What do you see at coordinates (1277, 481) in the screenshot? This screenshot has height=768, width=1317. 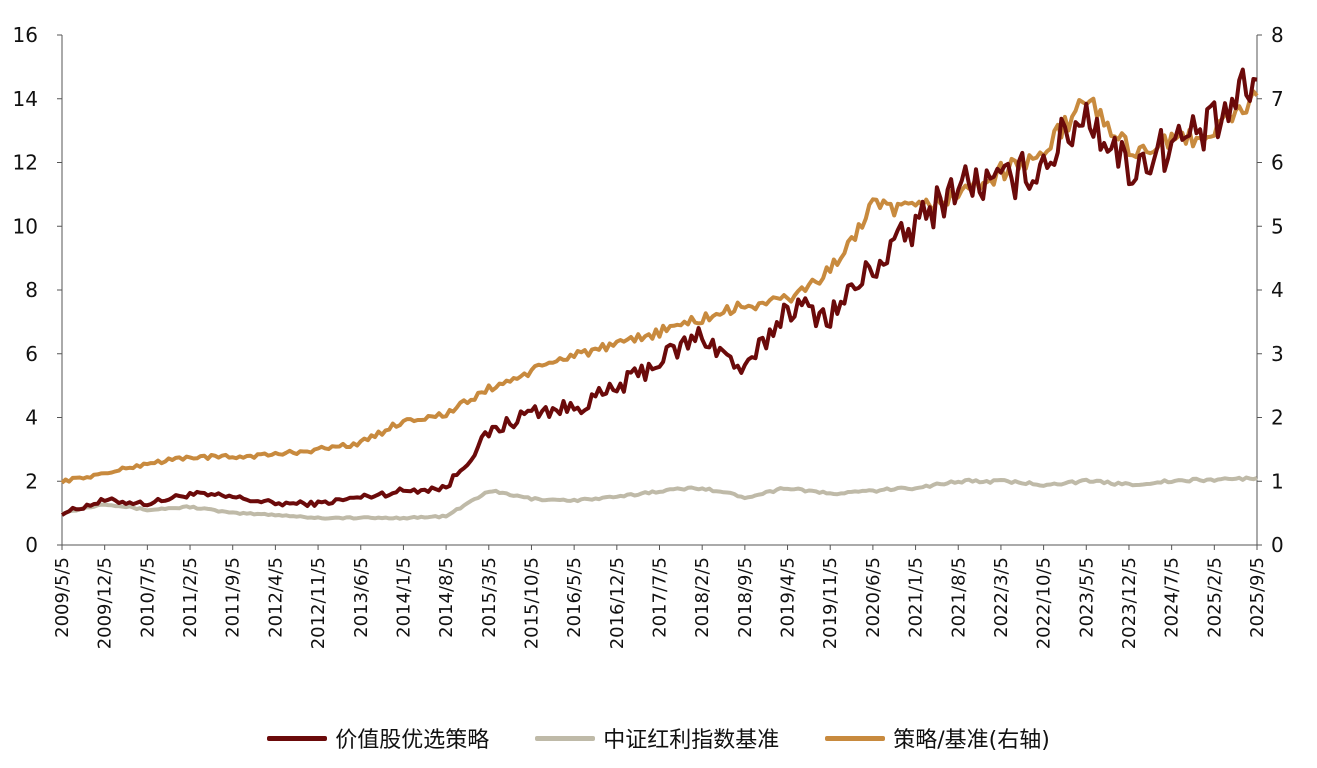 I see `y-right-tick-label: 1` at bounding box center [1277, 481].